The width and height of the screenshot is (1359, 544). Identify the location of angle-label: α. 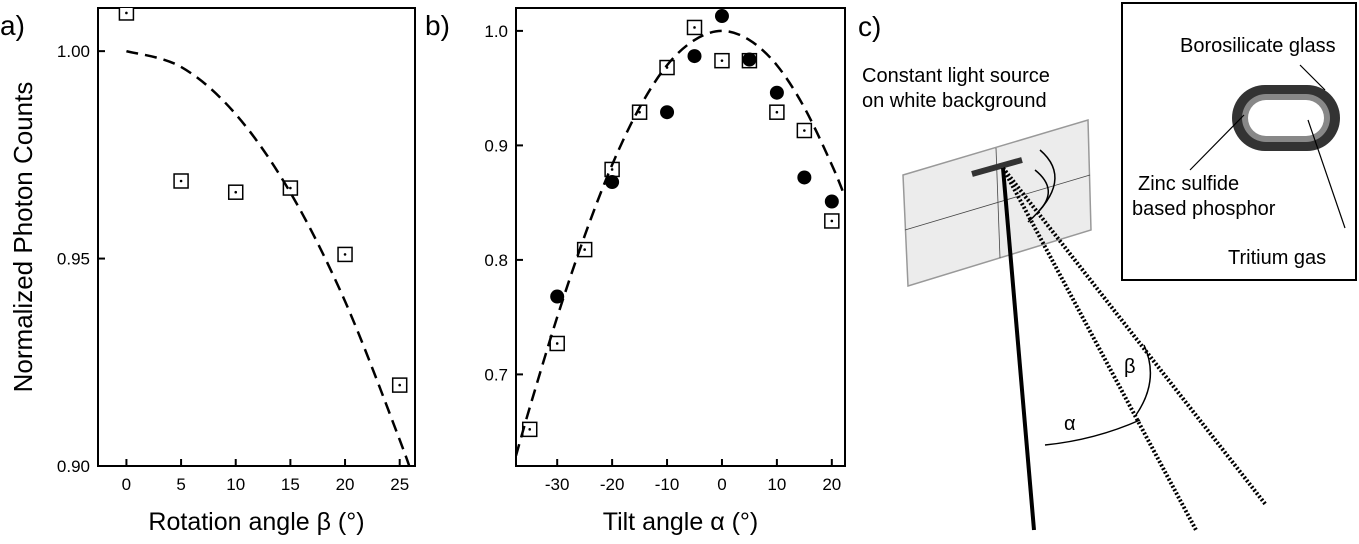
(1070, 424).